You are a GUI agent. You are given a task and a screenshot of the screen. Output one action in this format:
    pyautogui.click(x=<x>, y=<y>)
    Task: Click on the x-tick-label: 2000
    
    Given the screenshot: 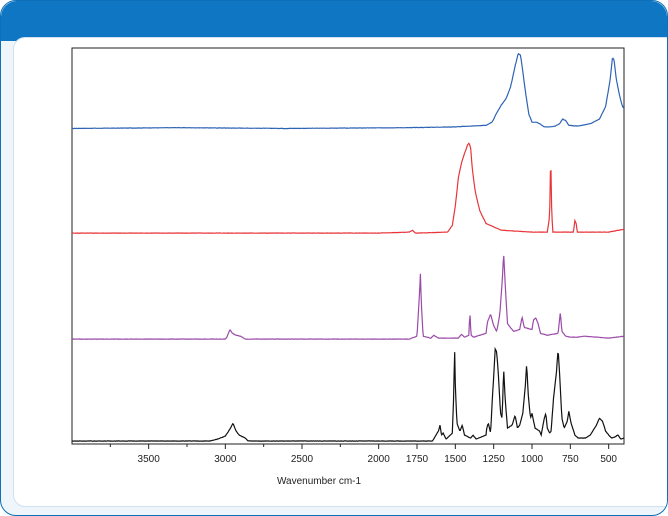 What is the action you would take?
    pyautogui.click(x=379, y=459)
    